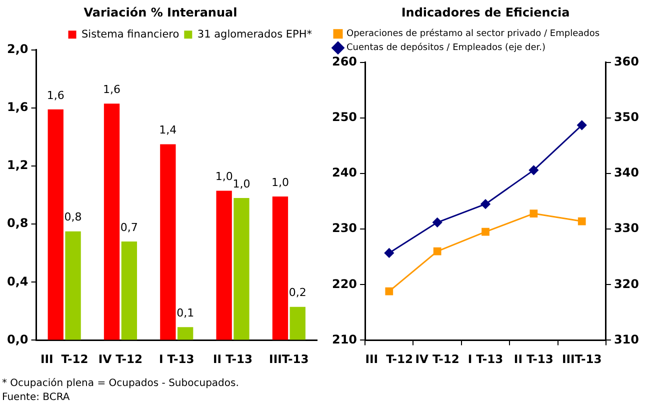 This screenshot has width=651, height=407. What do you see at coordinates (73, 217) in the screenshot?
I see `data-label: 0,8` at bounding box center [73, 217].